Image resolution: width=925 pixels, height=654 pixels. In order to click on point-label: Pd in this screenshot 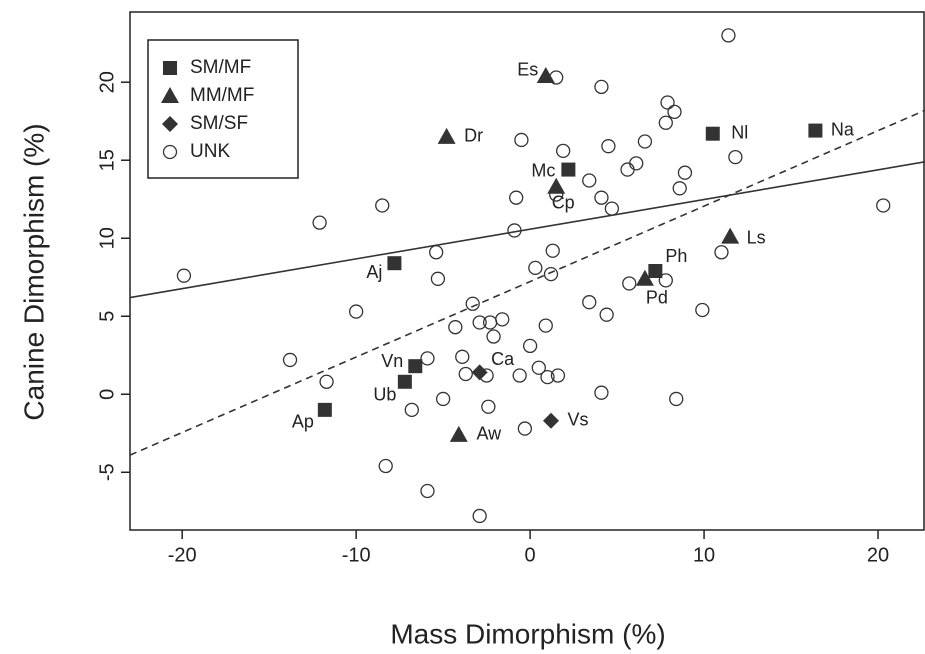, I will do `click(657, 298)`.